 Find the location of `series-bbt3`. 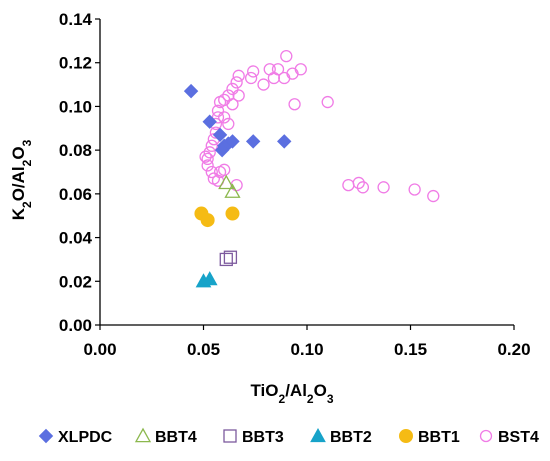

series-bbt3 is located at coordinates (228, 258).